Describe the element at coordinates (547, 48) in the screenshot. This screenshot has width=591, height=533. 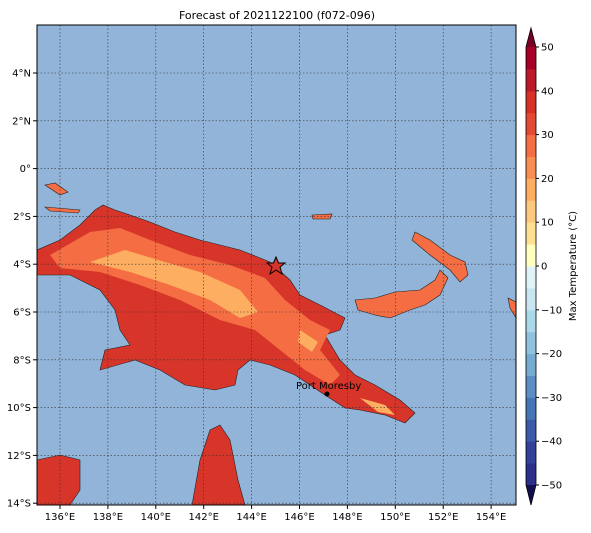
I see `colorbar-tick-label: 50` at that location.